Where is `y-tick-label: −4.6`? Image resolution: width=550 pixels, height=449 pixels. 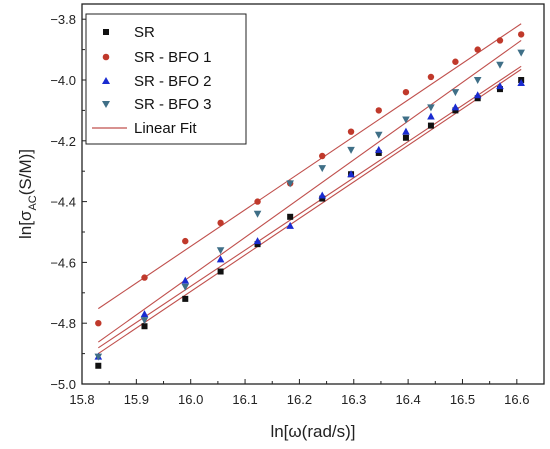
y-tick-label: −4.6 is located at coordinates (63, 262).